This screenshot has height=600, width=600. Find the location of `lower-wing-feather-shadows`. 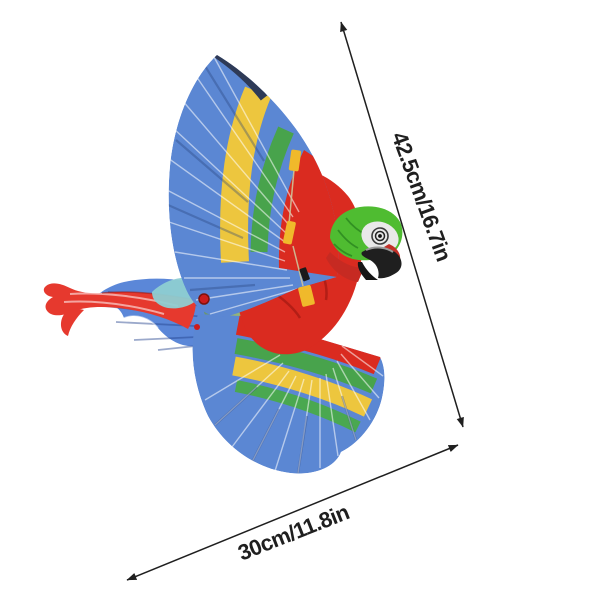

lower-wing-feather-shadows is located at coordinates (286, 430).